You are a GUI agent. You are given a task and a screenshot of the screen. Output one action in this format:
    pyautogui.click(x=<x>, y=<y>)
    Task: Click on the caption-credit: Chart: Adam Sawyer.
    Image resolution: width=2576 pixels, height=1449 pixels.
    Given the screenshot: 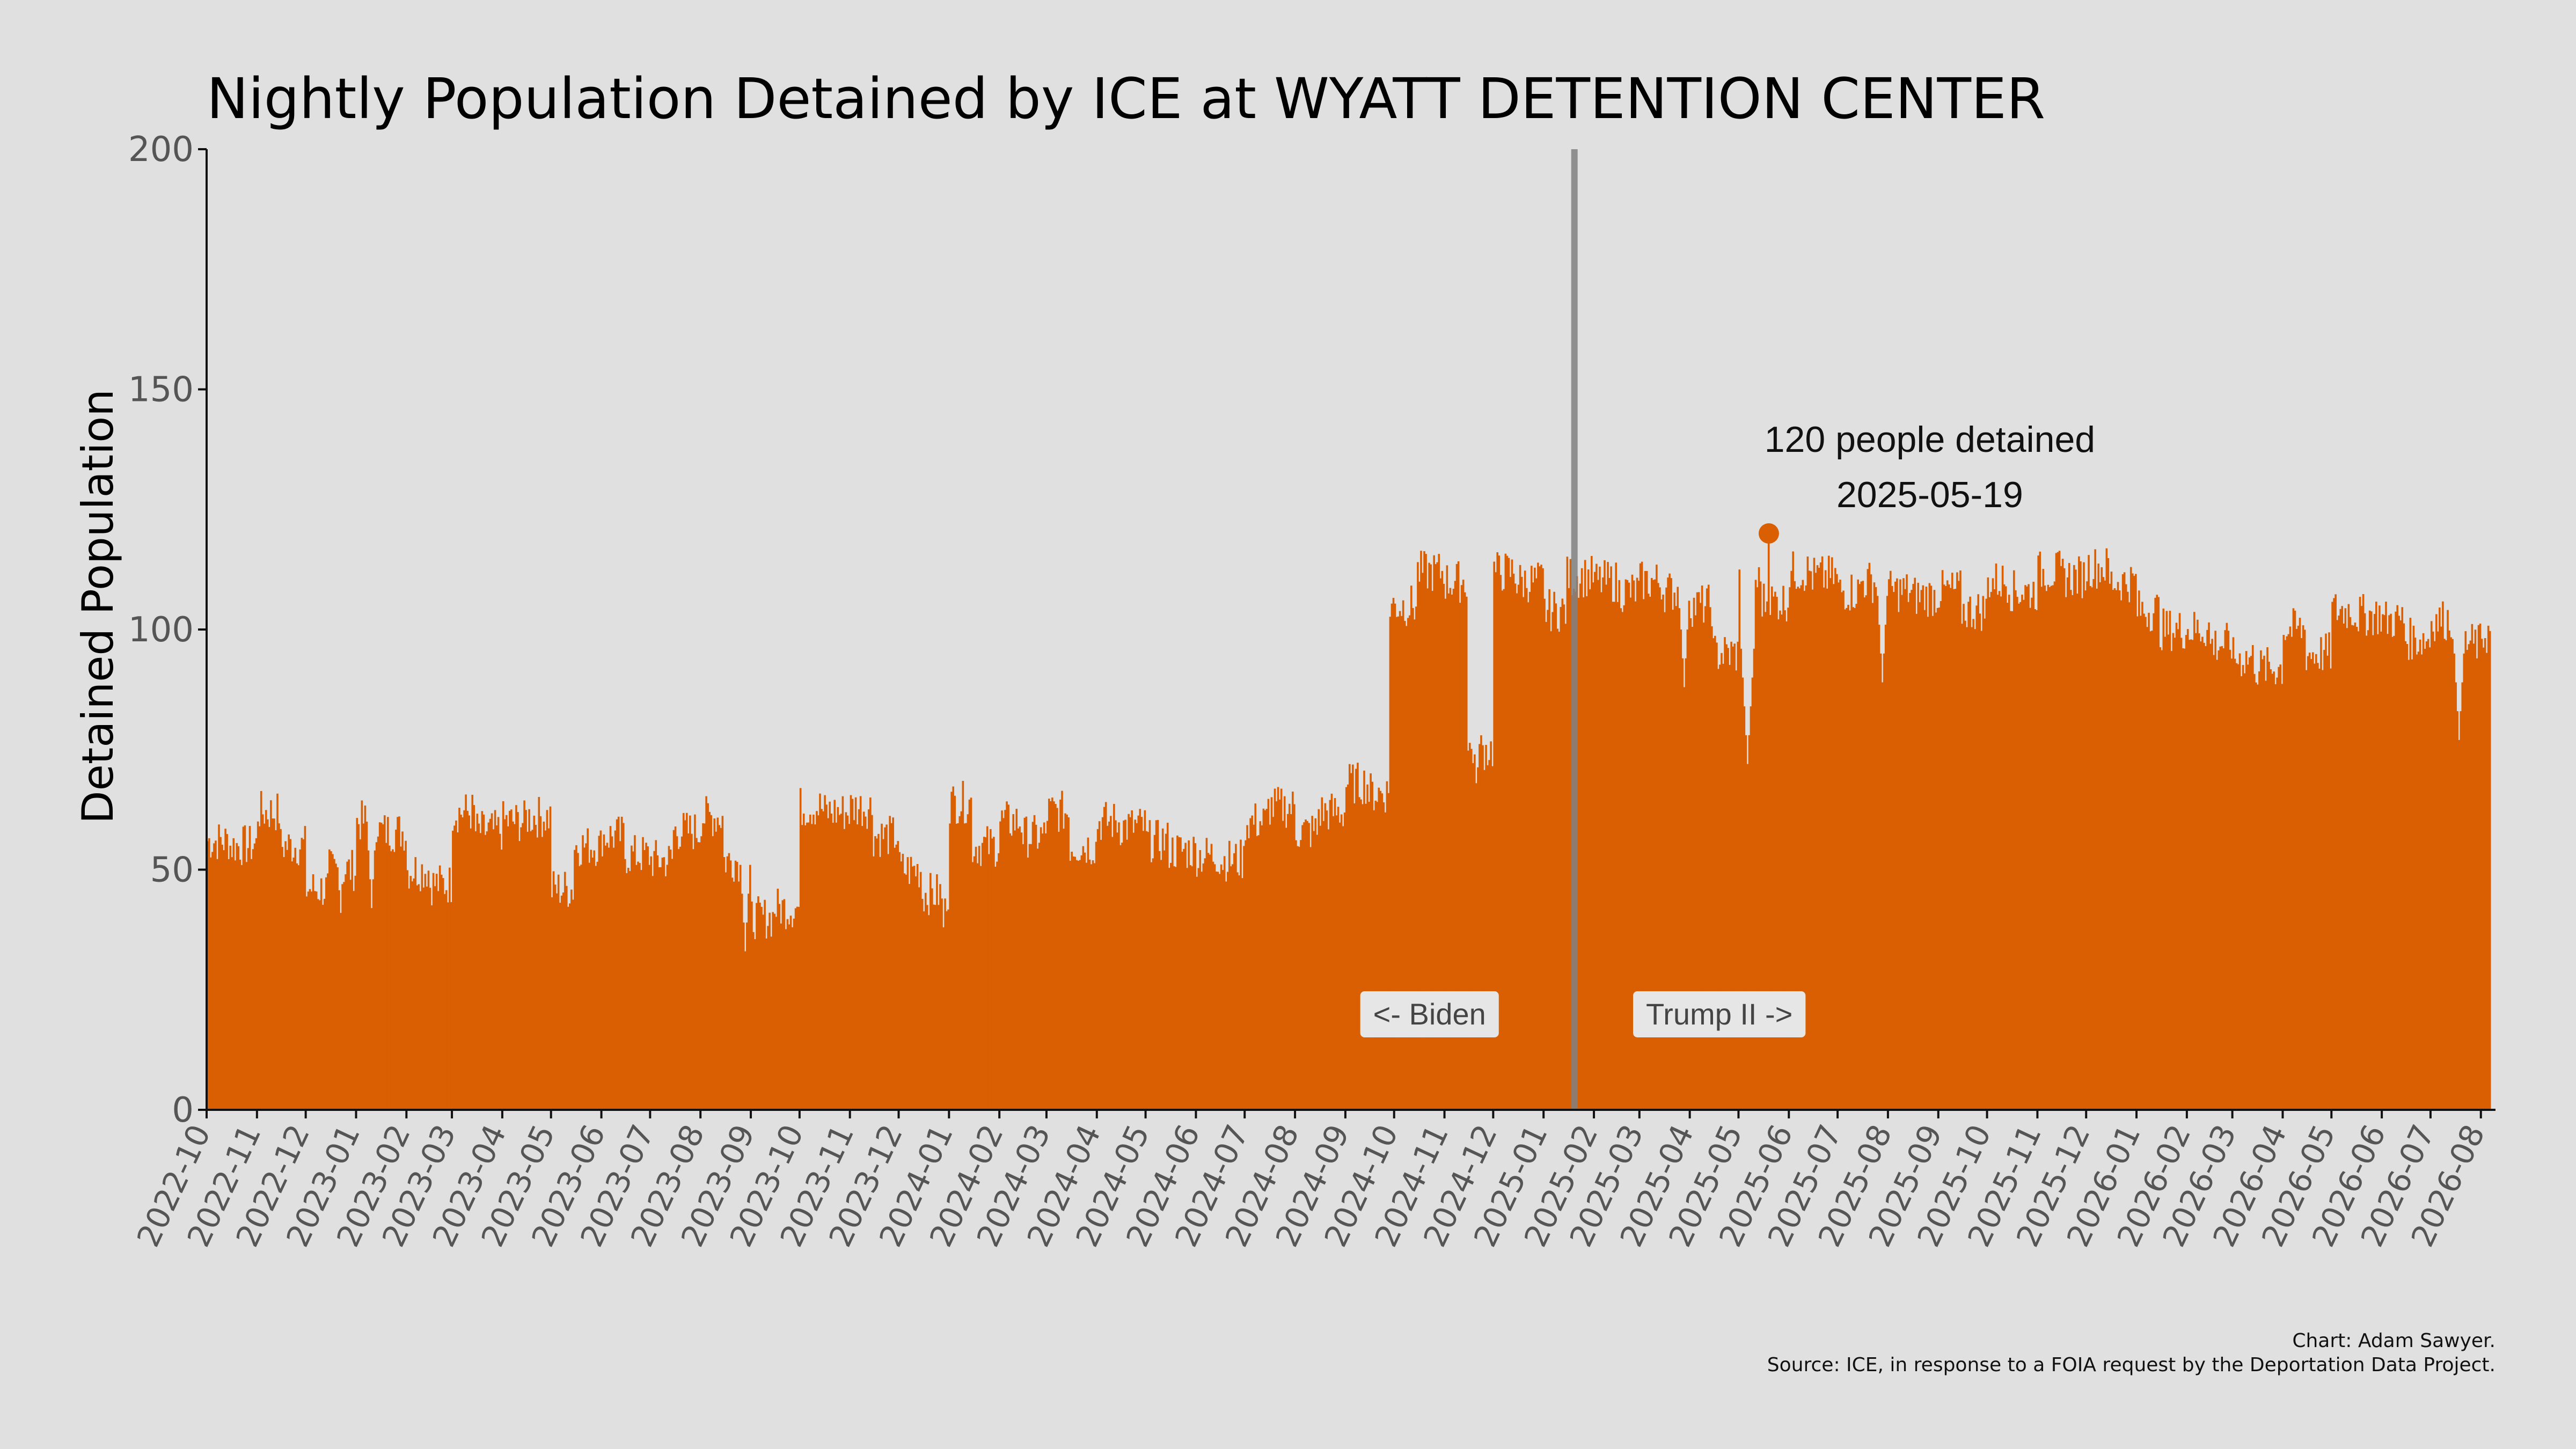 What is the action you would take?
    pyautogui.click(x=2394, y=1341)
    